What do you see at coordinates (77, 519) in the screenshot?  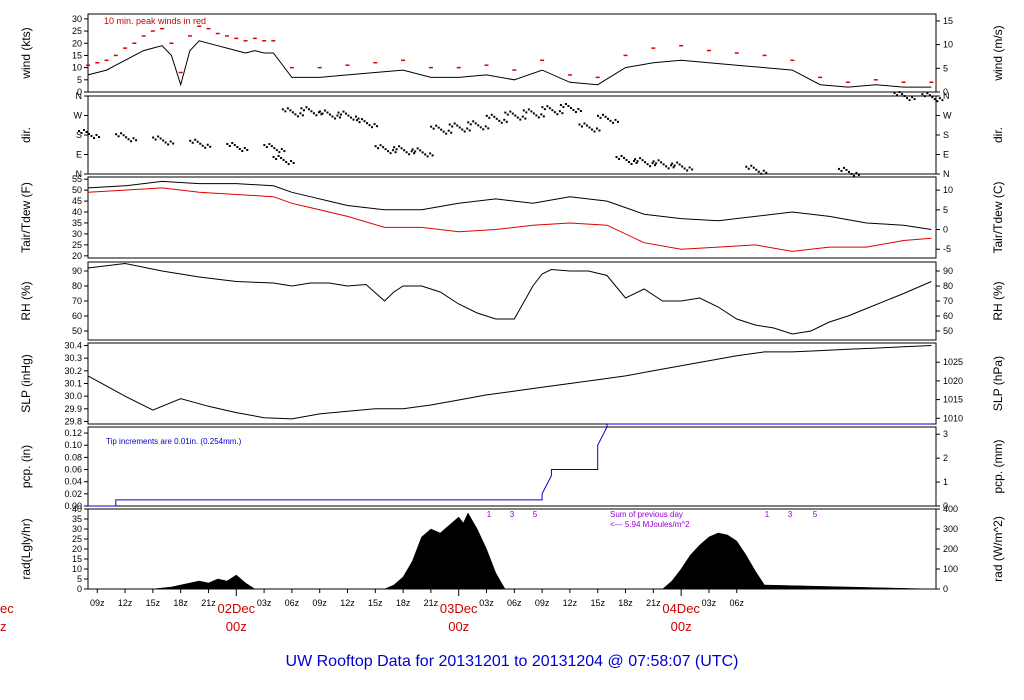 I see `y-tick-label-left: 35` at bounding box center [77, 519].